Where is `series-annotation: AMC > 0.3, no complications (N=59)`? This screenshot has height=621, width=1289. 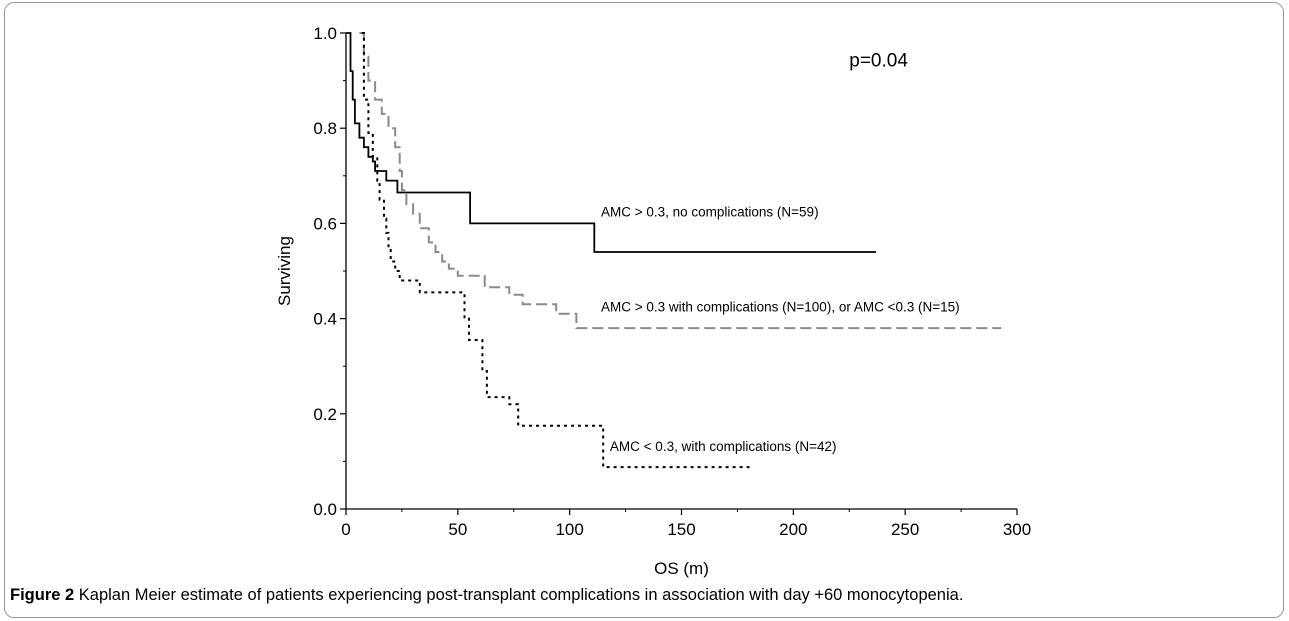 series-annotation: AMC > 0.3, no complications (N=59) is located at coordinates (710, 211).